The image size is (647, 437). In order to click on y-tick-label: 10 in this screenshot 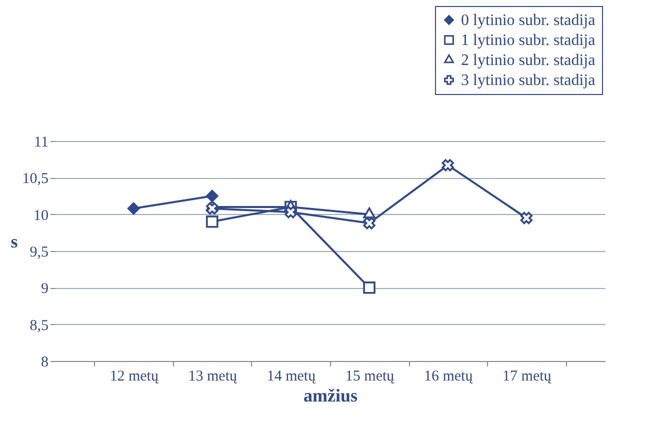, I will do `click(41, 216)`.